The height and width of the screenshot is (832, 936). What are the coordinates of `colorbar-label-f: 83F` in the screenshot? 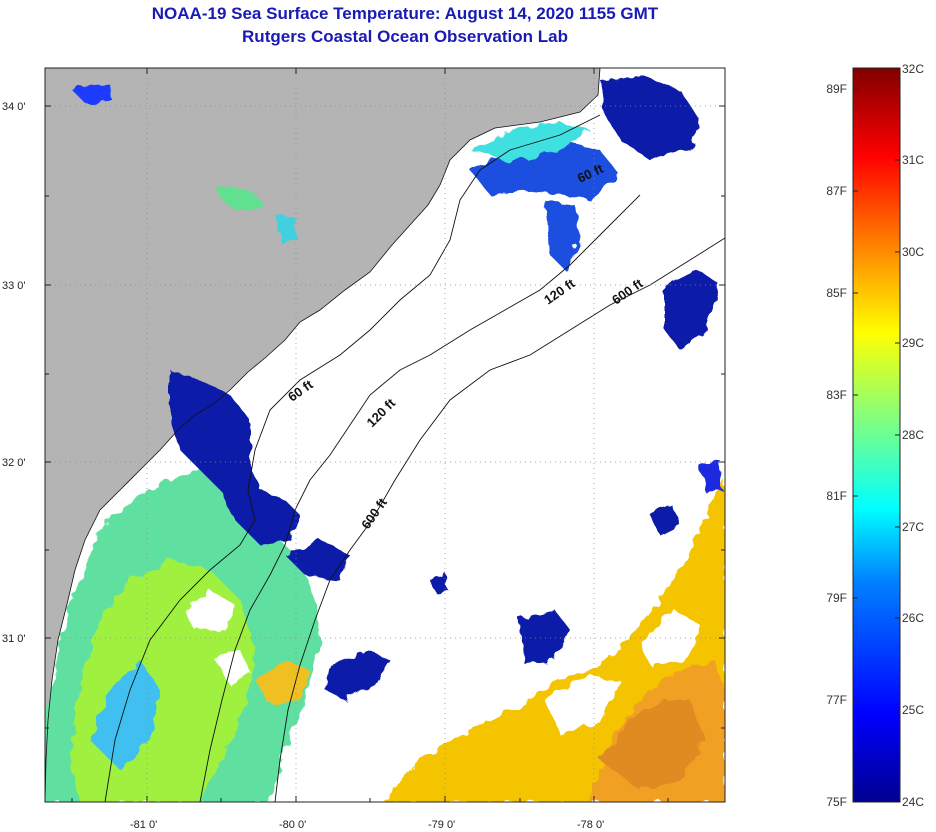 It's located at (836, 395).